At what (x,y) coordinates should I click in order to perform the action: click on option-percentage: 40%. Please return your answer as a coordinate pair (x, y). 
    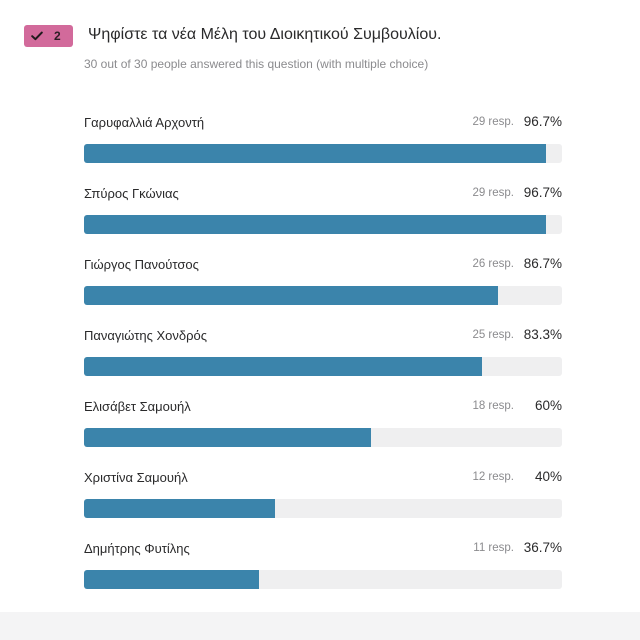
    Looking at the image, I should click on (548, 476).